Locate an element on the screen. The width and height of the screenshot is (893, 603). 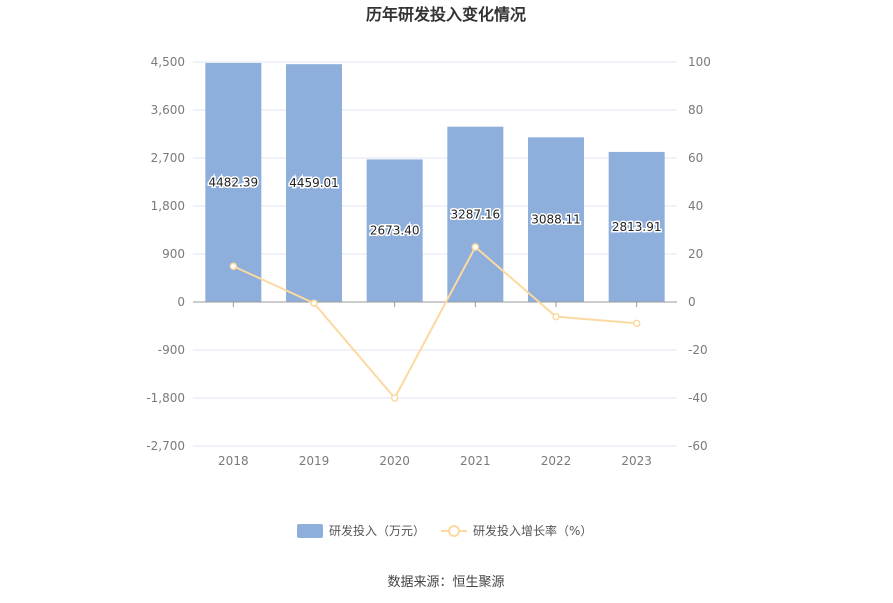
bar-data-label: 4482.39 is located at coordinates (234, 182).